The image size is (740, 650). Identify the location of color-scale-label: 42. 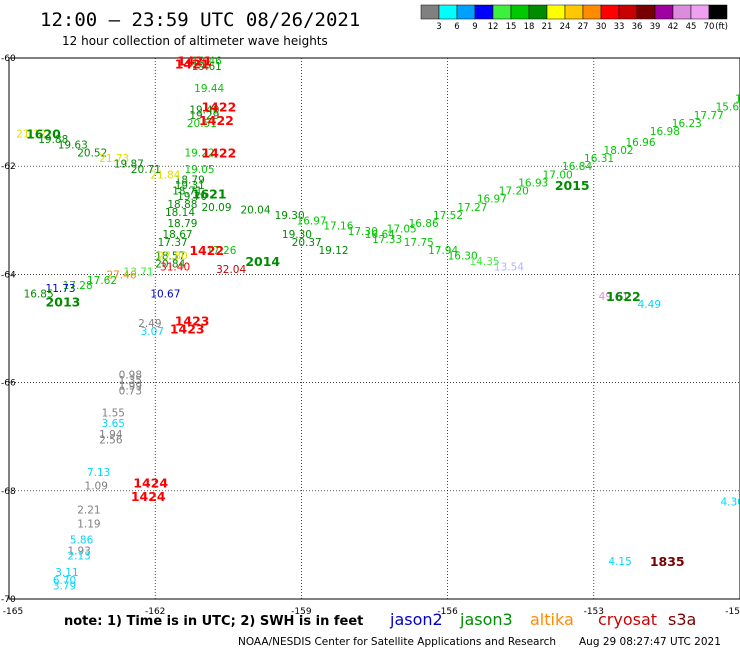
(673, 27).